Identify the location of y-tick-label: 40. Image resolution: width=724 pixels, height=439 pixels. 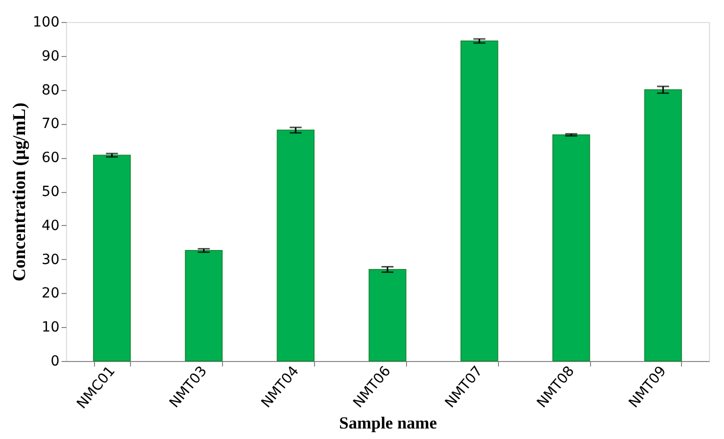
(51, 226).